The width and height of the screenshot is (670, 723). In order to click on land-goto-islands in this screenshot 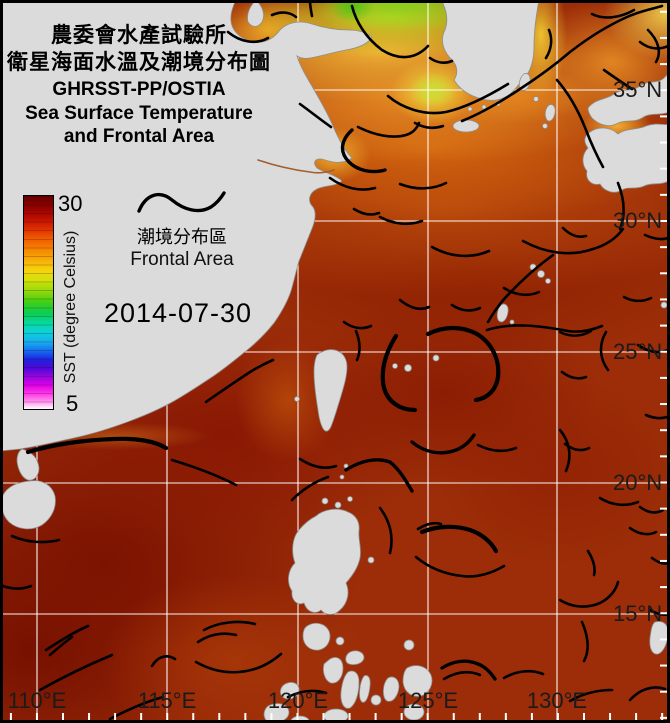, I will do `click(550, 113)`.